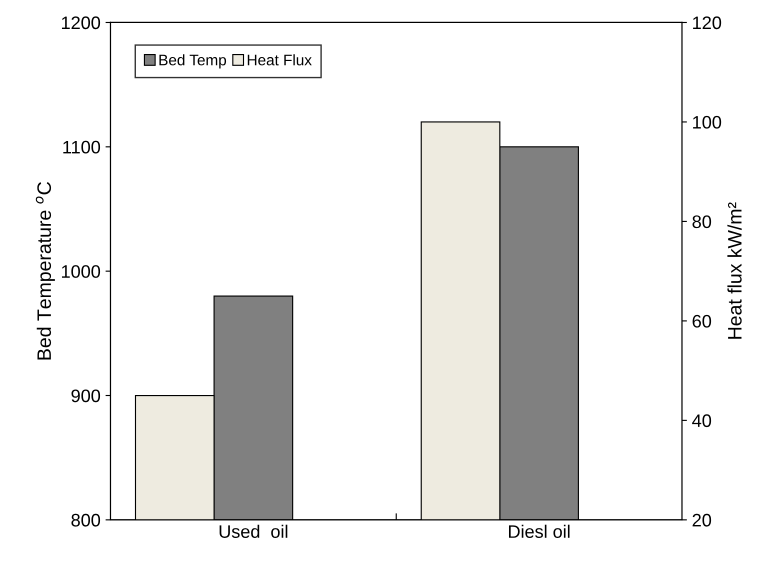 Image resolution: width=762 pixels, height=562 pixels. What do you see at coordinates (81, 147) in the screenshot?
I see `y-tick-label: 1100` at bounding box center [81, 147].